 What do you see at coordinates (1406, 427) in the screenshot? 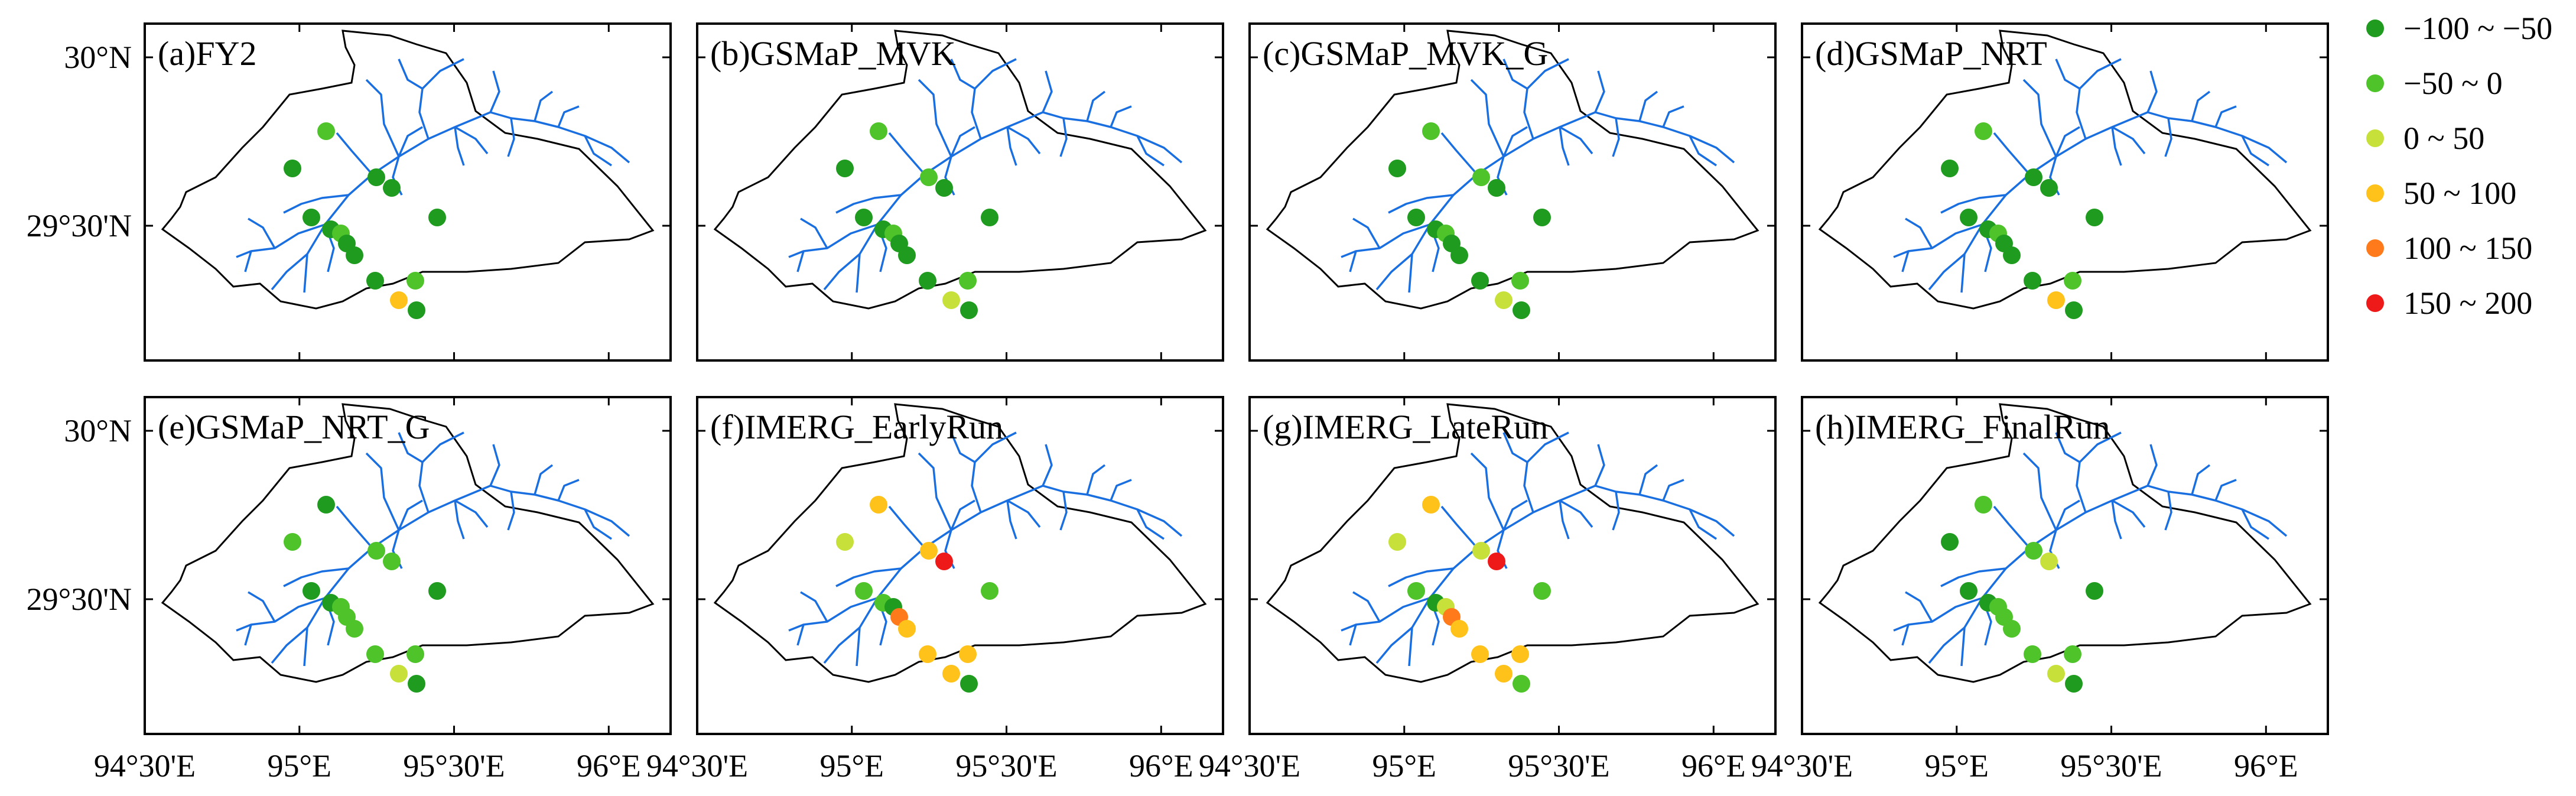
I see `panel-title: (g)IMERG_LateRun` at bounding box center [1406, 427].